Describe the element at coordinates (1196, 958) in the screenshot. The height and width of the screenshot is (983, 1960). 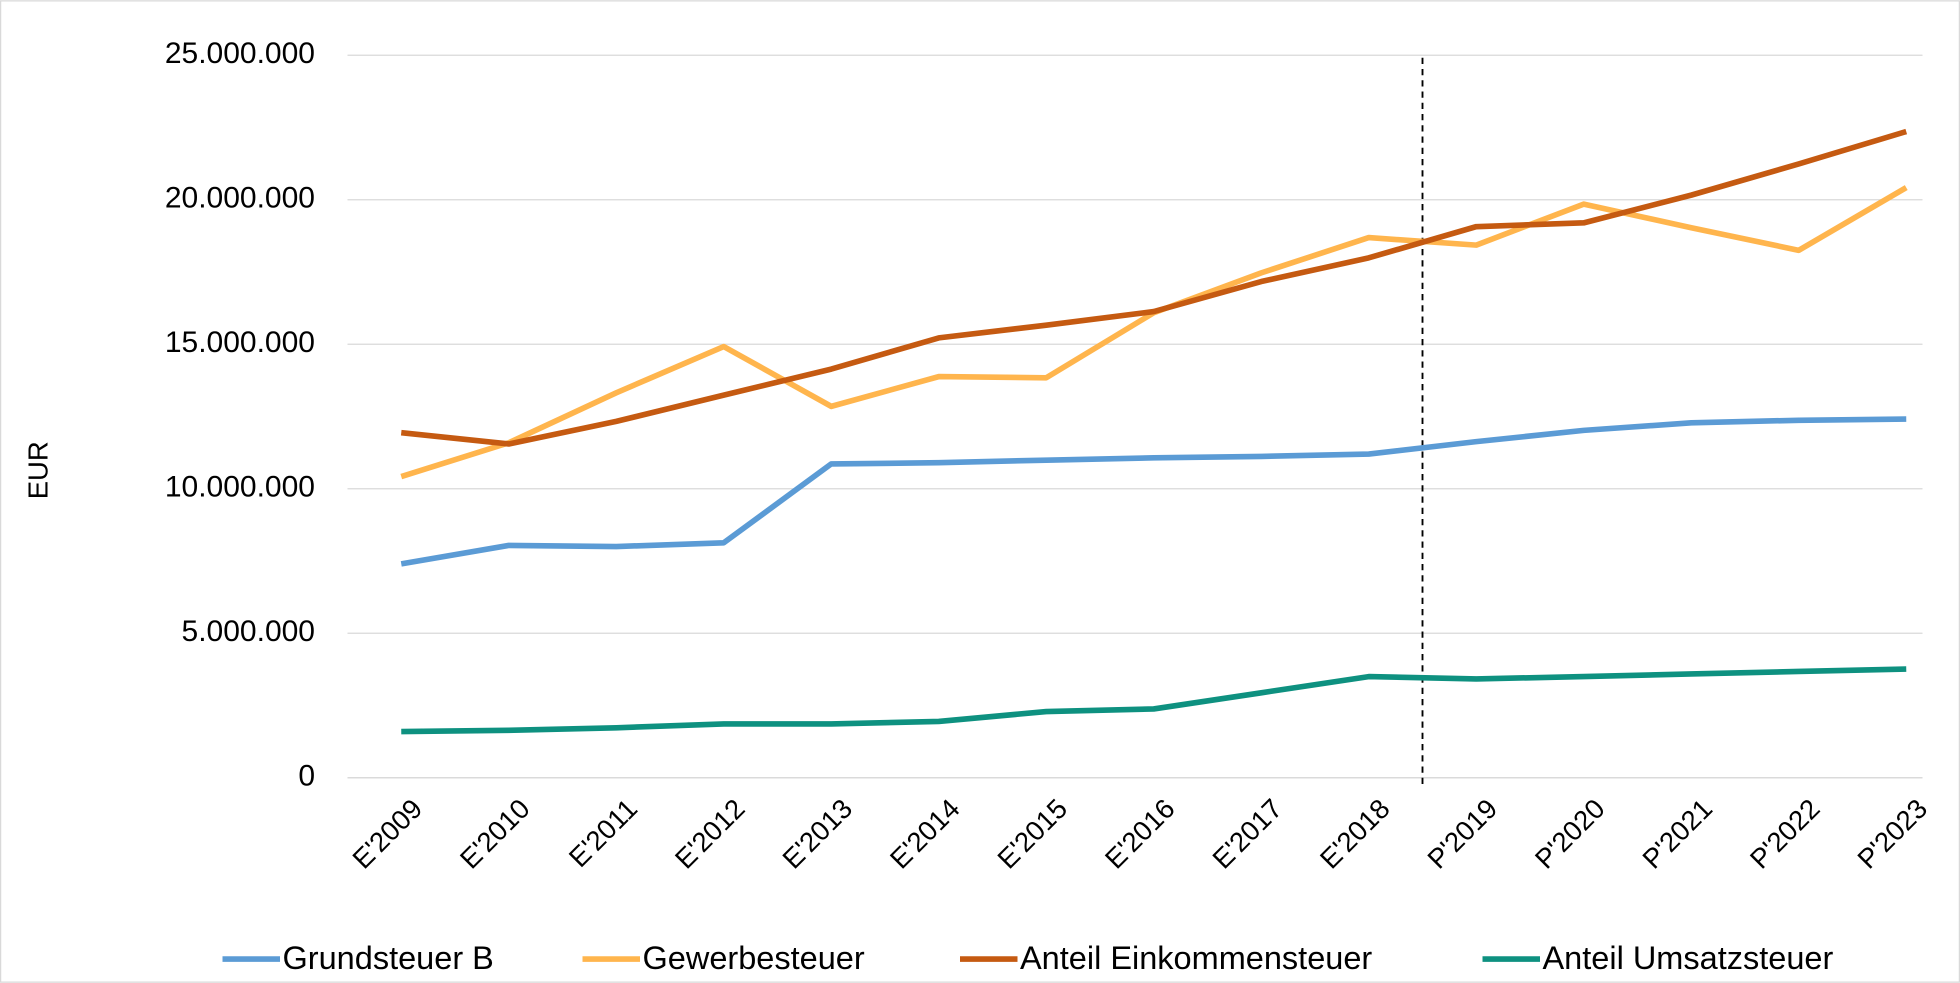
I see `legend-label: Anteil Einkommensteuer` at that location.